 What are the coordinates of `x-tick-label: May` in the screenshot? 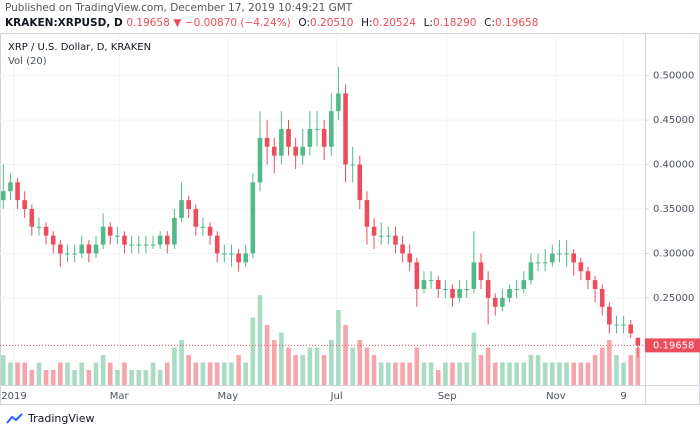 It's located at (228, 396).